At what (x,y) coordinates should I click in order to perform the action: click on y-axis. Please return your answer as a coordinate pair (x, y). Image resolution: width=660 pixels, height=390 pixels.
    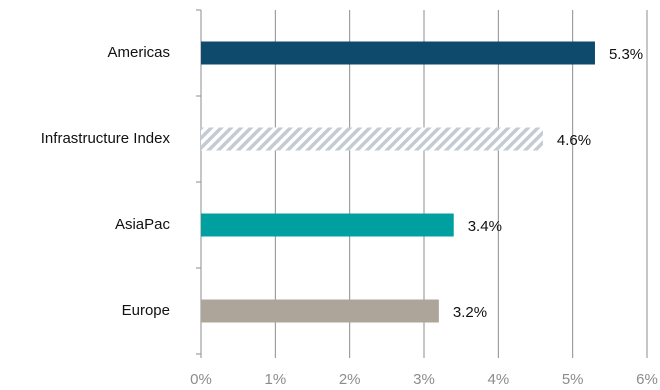
    Looking at the image, I should click on (199, 183).